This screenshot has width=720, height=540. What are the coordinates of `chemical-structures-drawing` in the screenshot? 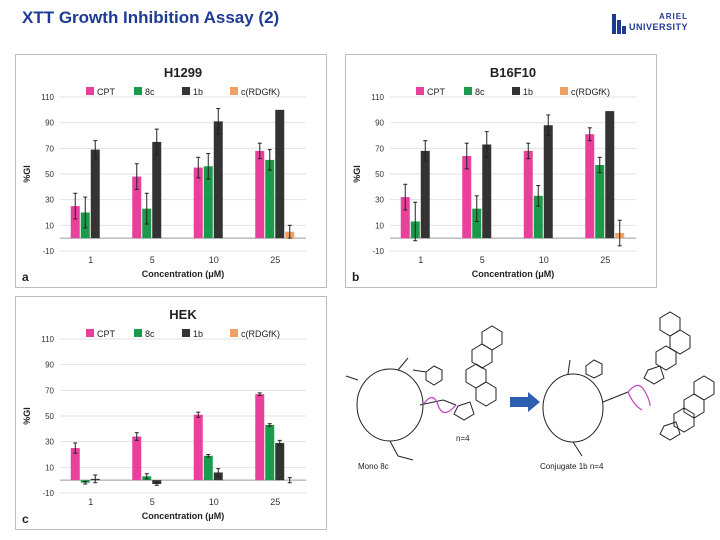 It's located at (530, 386).